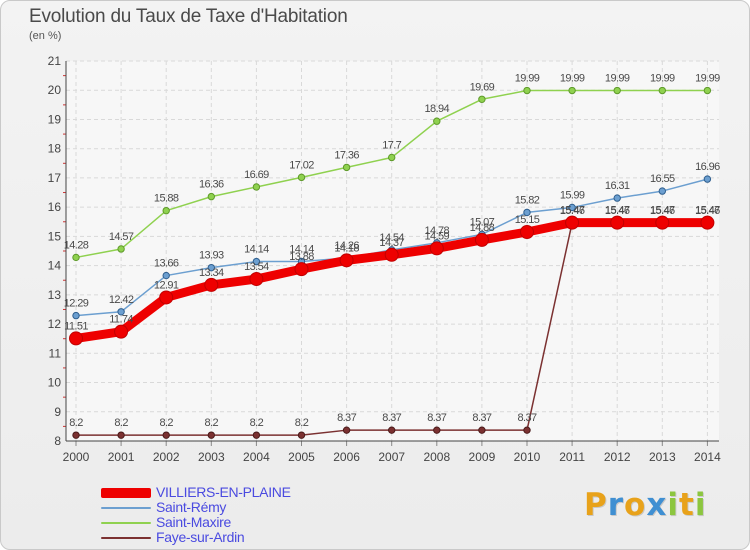  What do you see at coordinates (200, 537) in the screenshot?
I see `legend-label-faye: Faye-sur-Ardin` at bounding box center [200, 537].